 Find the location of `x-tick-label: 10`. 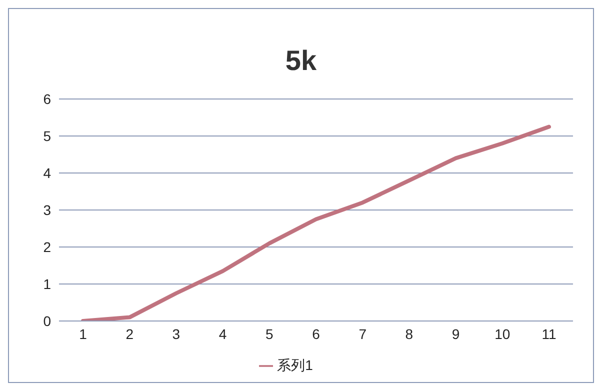

x-tick-label: 10 is located at coordinates (502, 334).